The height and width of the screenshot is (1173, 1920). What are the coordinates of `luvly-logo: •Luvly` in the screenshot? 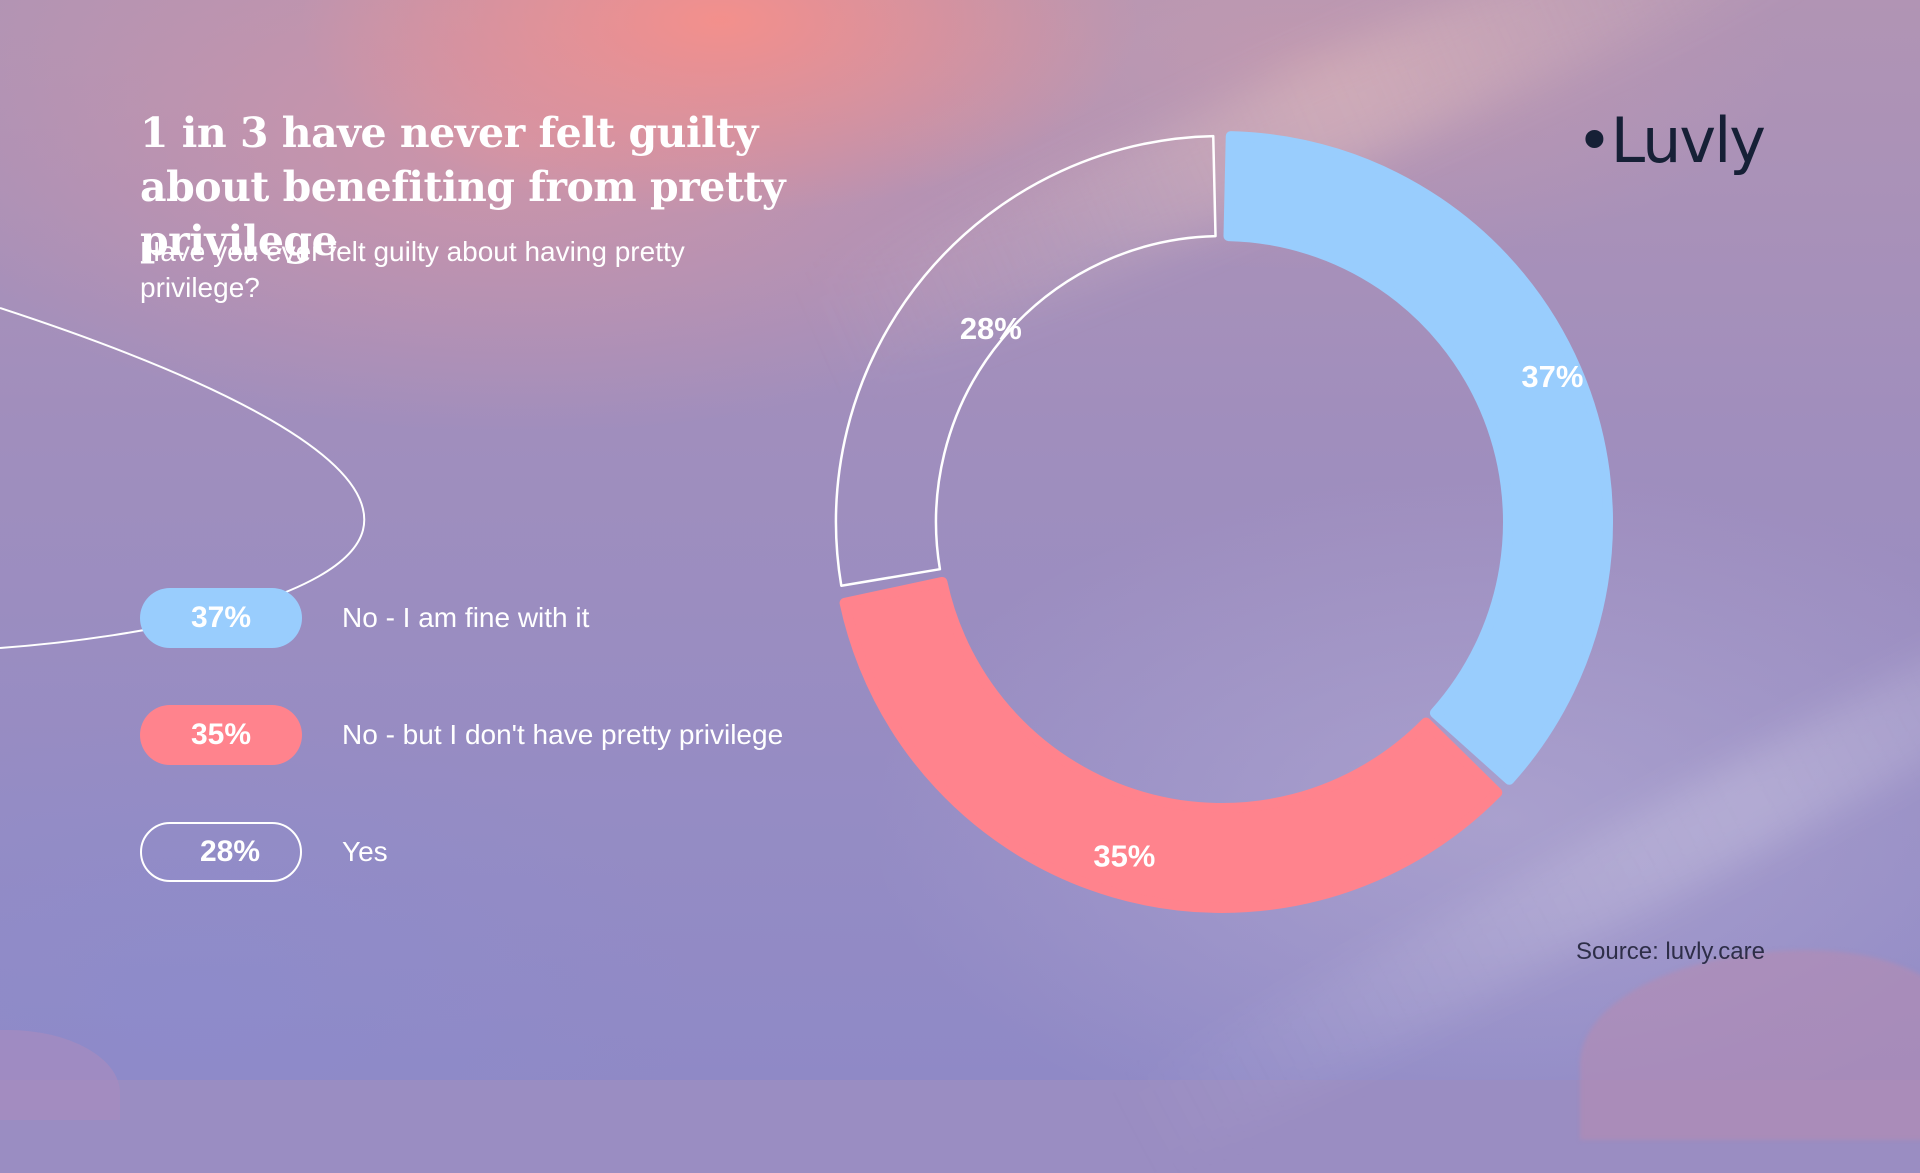 It's located at (1671, 140).